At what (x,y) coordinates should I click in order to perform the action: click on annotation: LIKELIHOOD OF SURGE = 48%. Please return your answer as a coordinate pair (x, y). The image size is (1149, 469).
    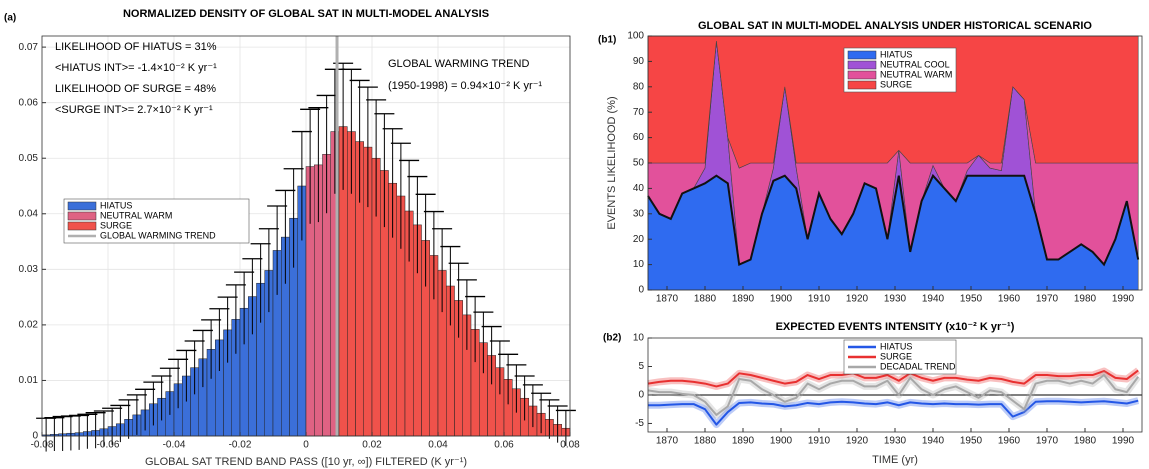
    Looking at the image, I should click on (135, 89).